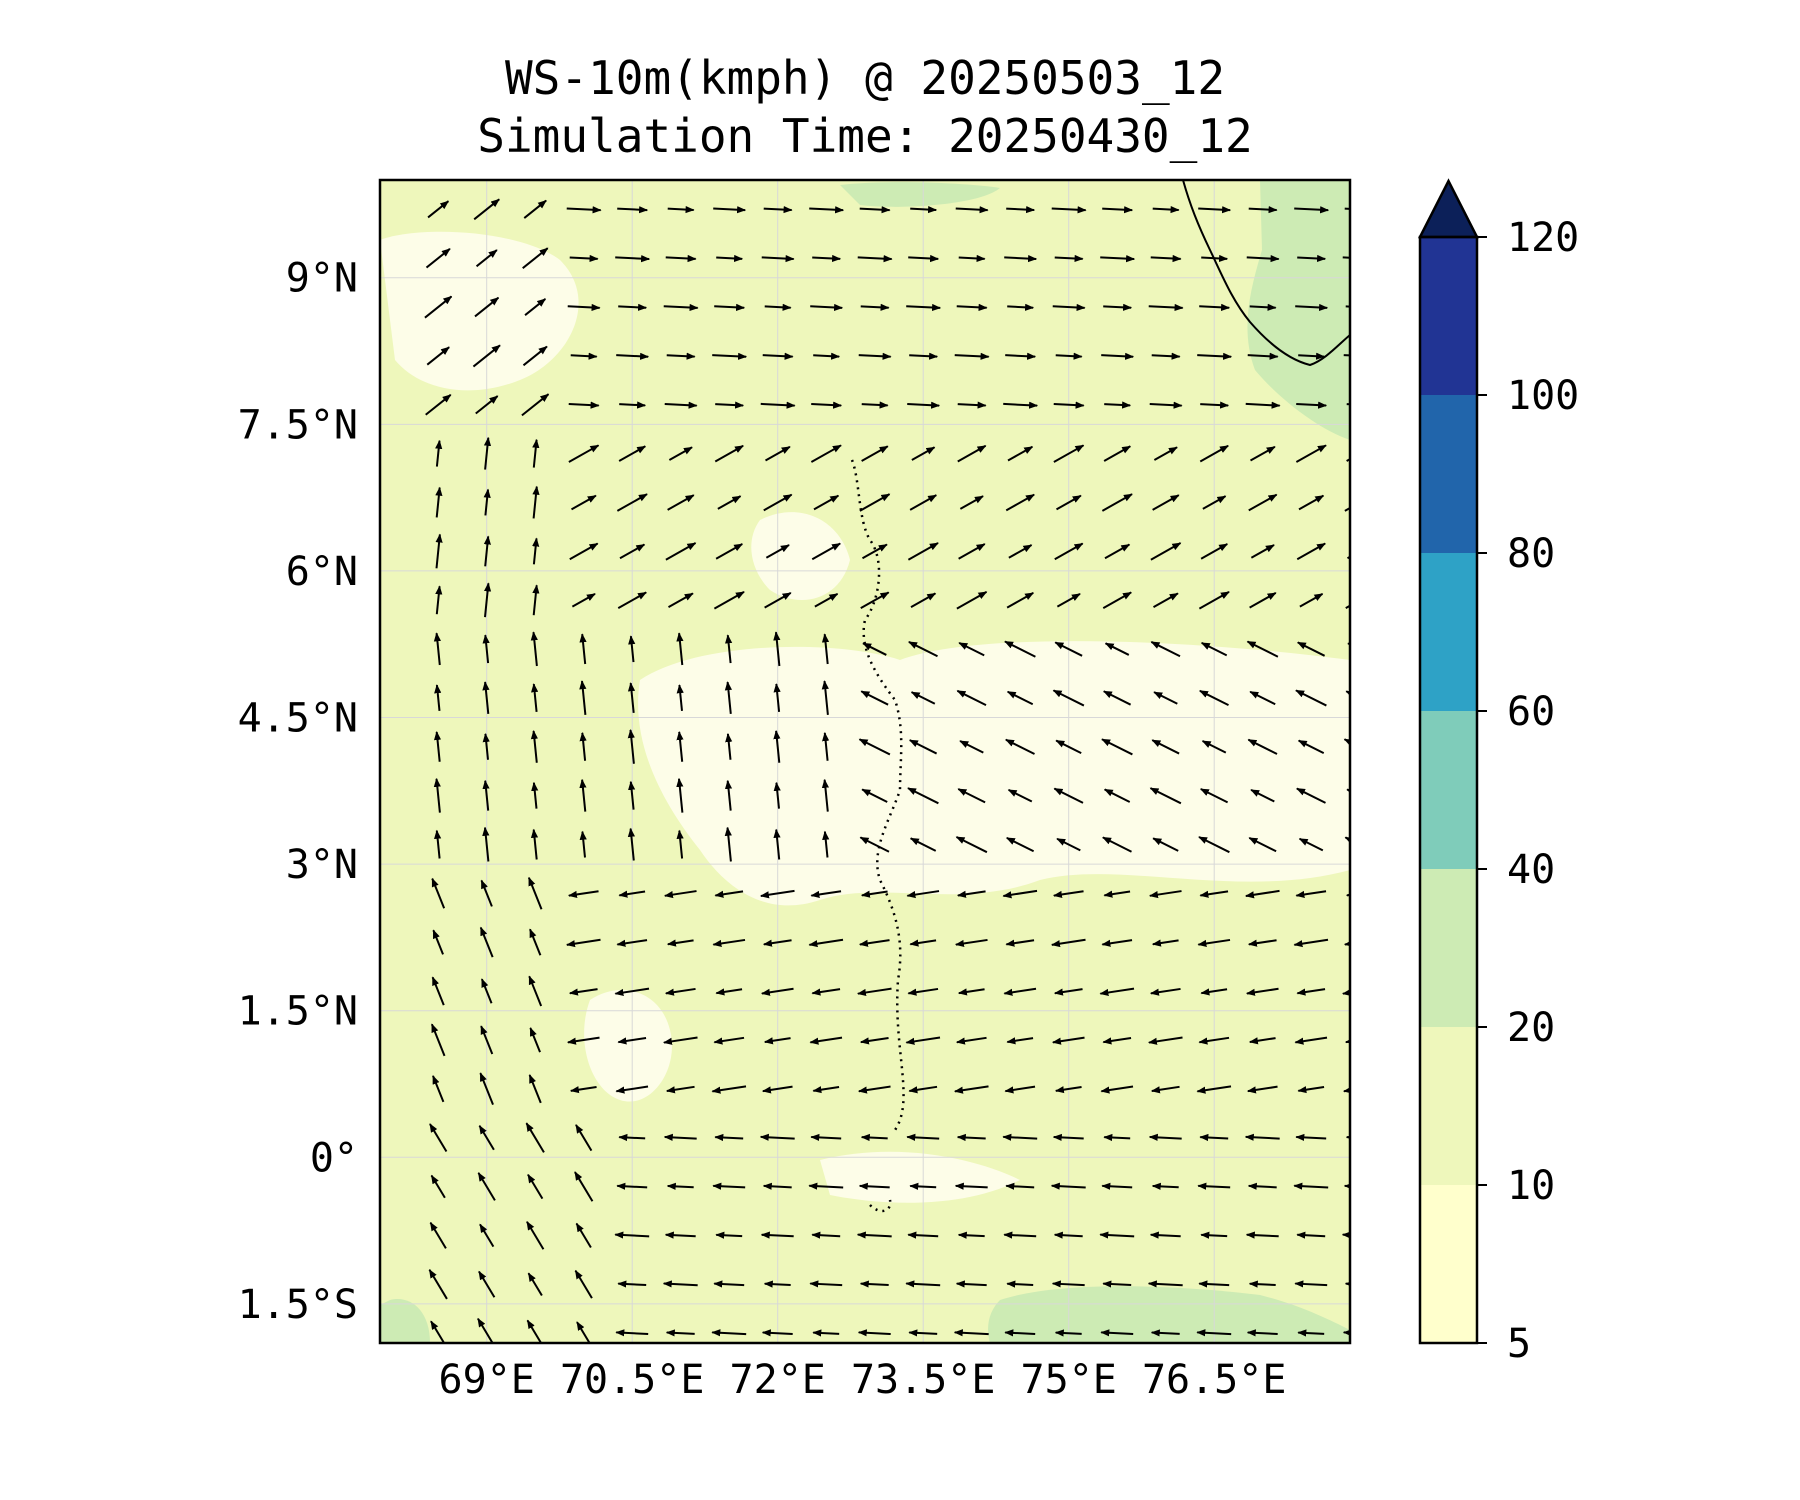 Image resolution: width=1800 pixels, height=1500 pixels. What do you see at coordinates (298, 1305) in the screenshot?
I see `y-tick-label: 1.5°S` at bounding box center [298, 1305].